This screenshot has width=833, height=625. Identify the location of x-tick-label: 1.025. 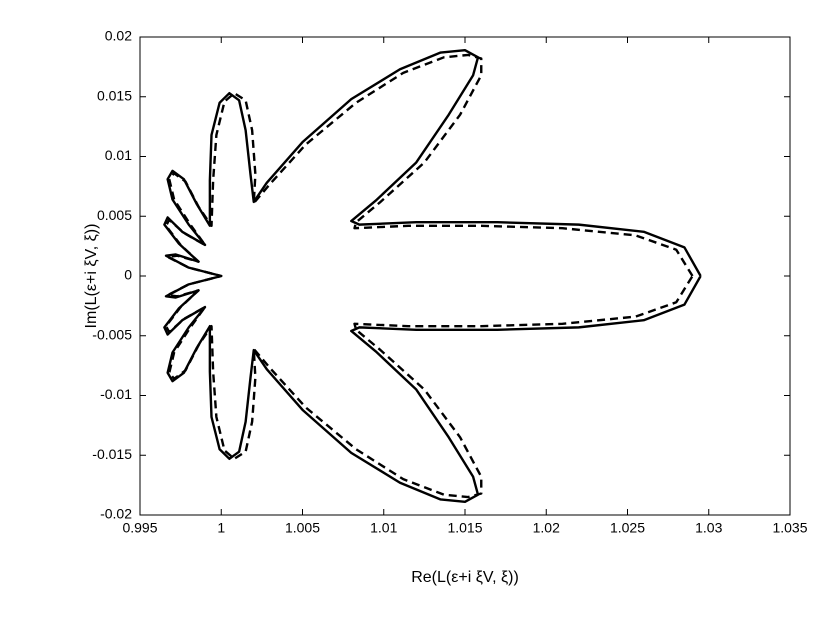
(627, 528).